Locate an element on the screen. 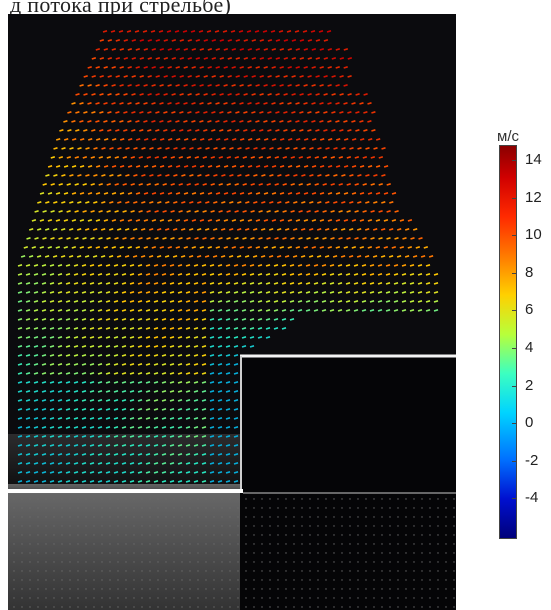 The width and height of the screenshot is (551, 610). floor-shadow-region is located at coordinates (125, 461).